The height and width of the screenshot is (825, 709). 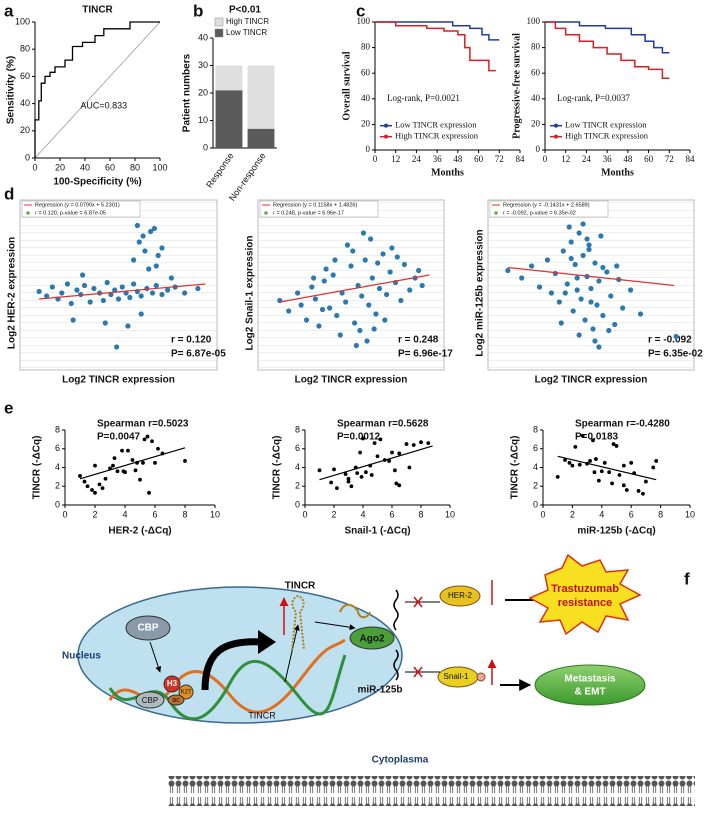 I want to click on chart-title: Spearman r=0.5628, so click(x=383, y=424).